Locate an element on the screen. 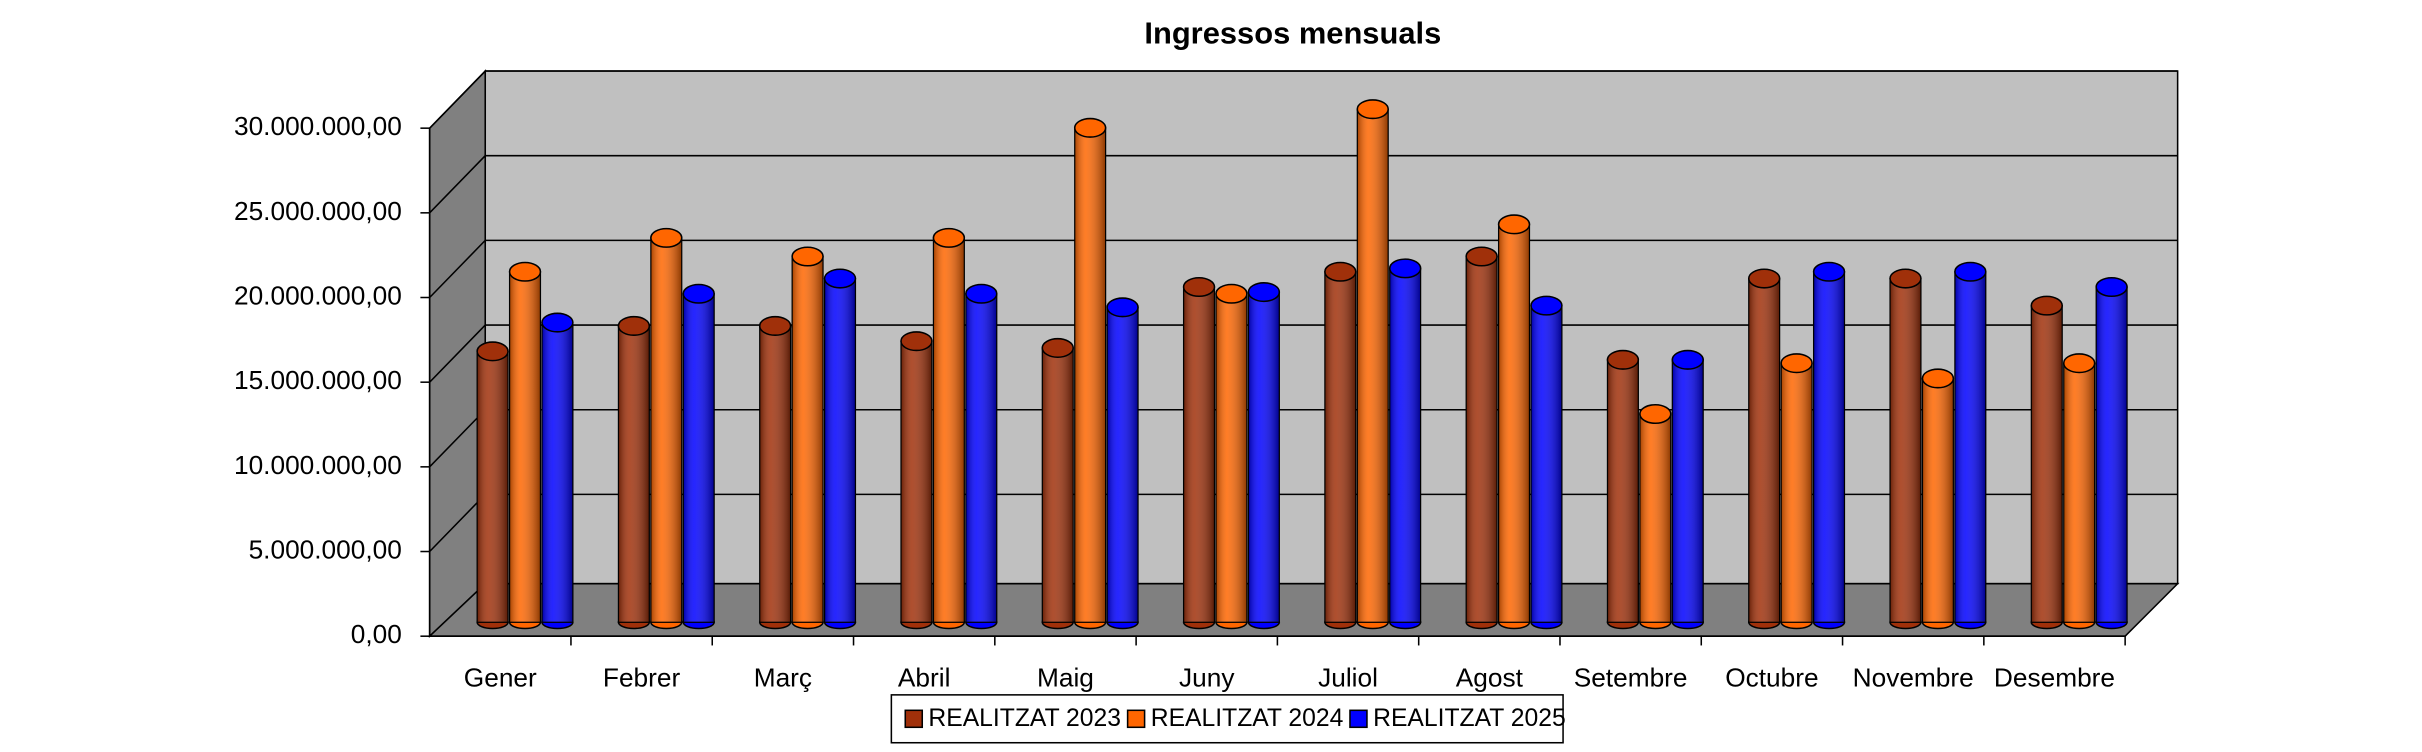 This screenshot has width=2422, height=752. x-tick-label: Setembre is located at coordinates (1631, 677).